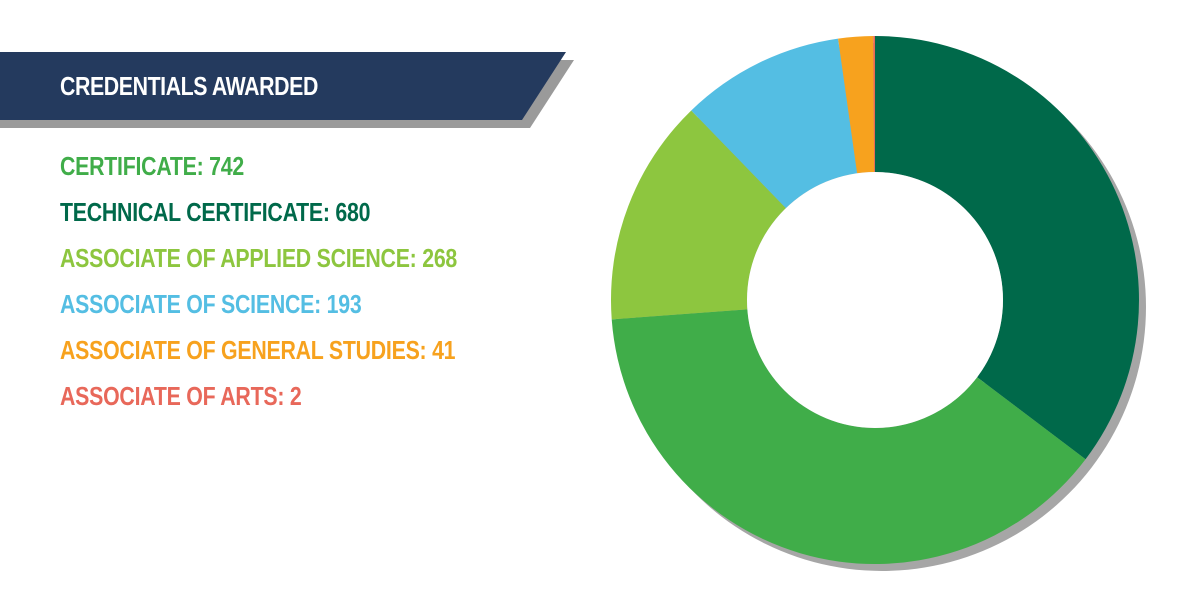 This screenshot has height=600, width=1200. Describe the element at coordinates (152, 166) in the screenshot. I see `legend-item: CERTIFICATE: 742` at that location.